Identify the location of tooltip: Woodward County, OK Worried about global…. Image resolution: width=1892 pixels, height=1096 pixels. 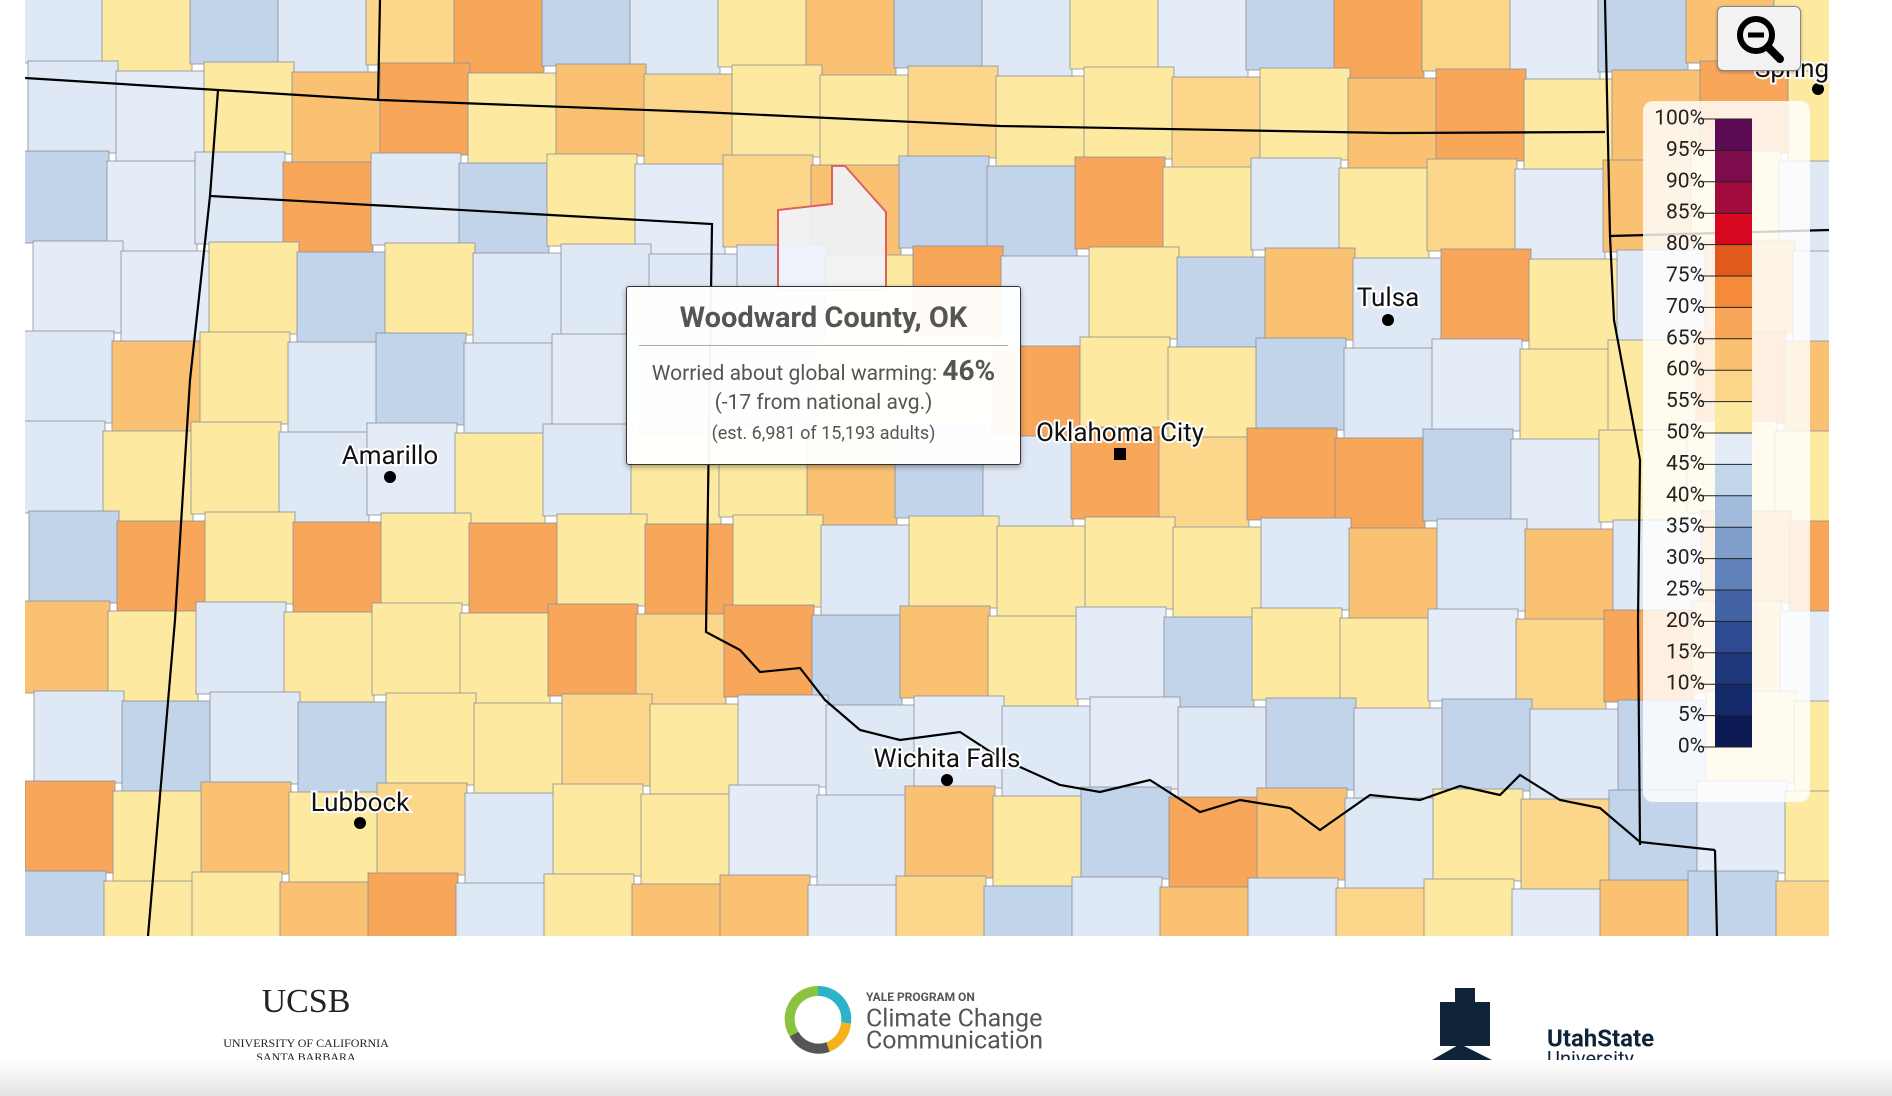
(823, 375).